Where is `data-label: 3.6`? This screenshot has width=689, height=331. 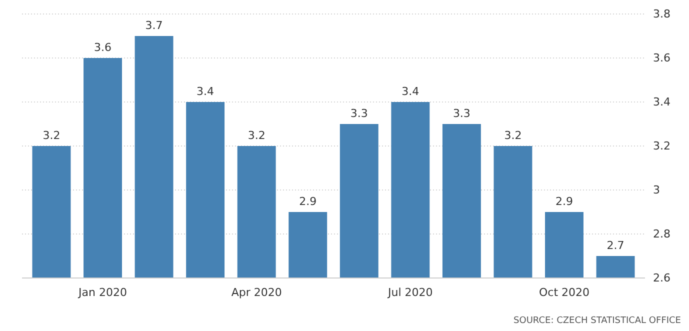
data-label: 3.6 is located at coordinates (103, 47).